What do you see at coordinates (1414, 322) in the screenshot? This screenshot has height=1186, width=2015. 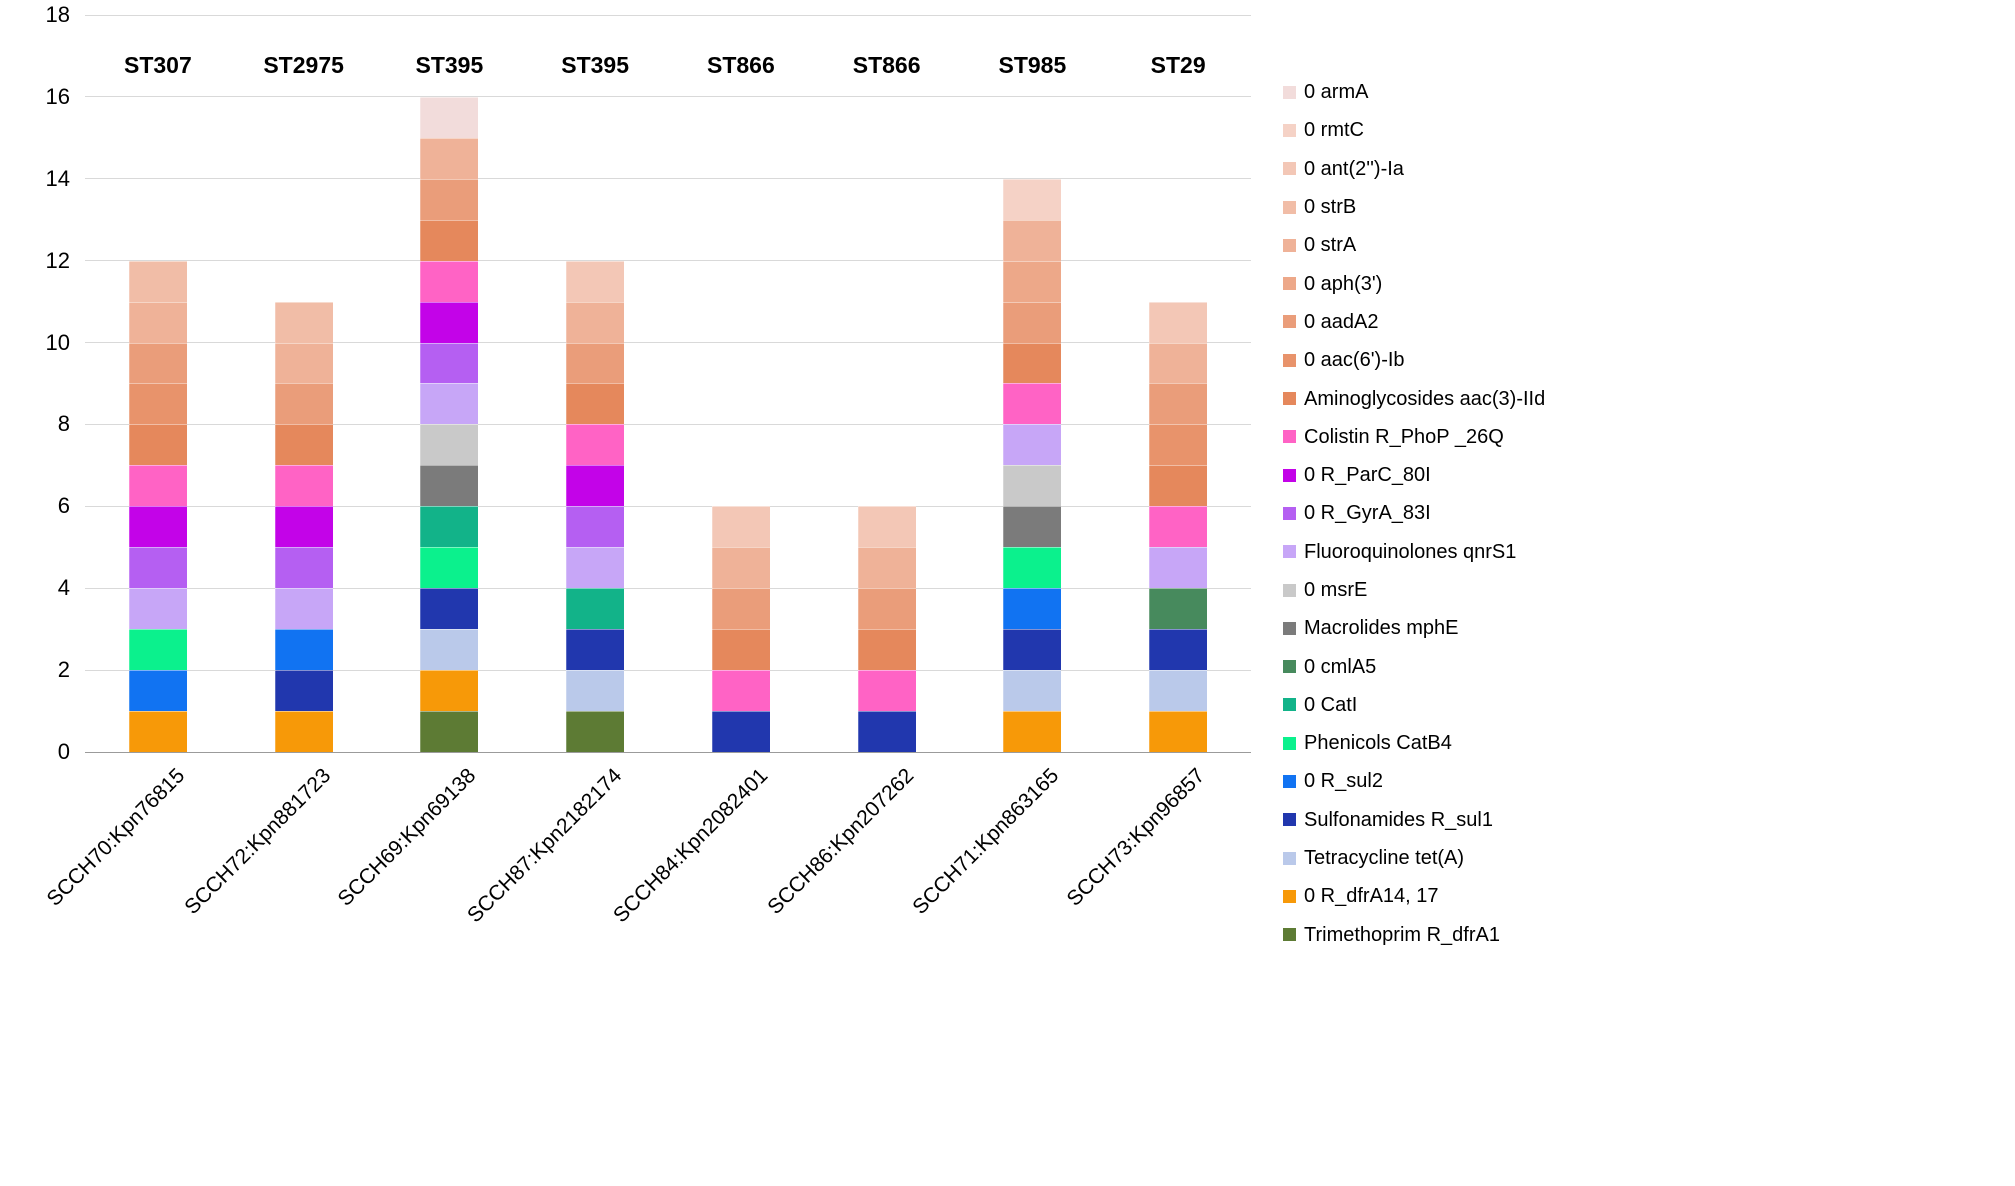 I see `legend-item-aadA2: 0 aadA2` at bounding box center [1414, 322].